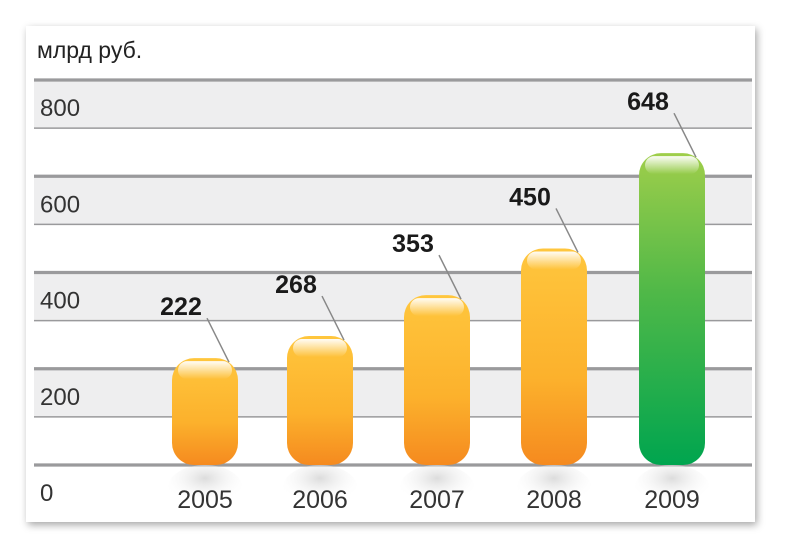  Describe the element at coordinates (554, 500) in the screenshot. I see `x-tick-label: 2008` at that location.